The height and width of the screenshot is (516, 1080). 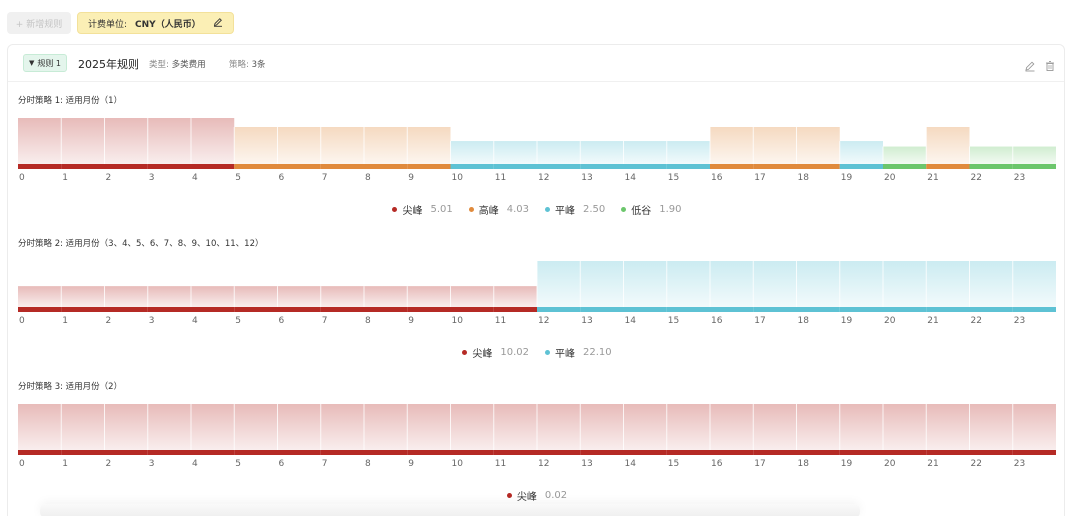 I want to click on legend-item: 高峰 4.03, so click(x=498, y=209).